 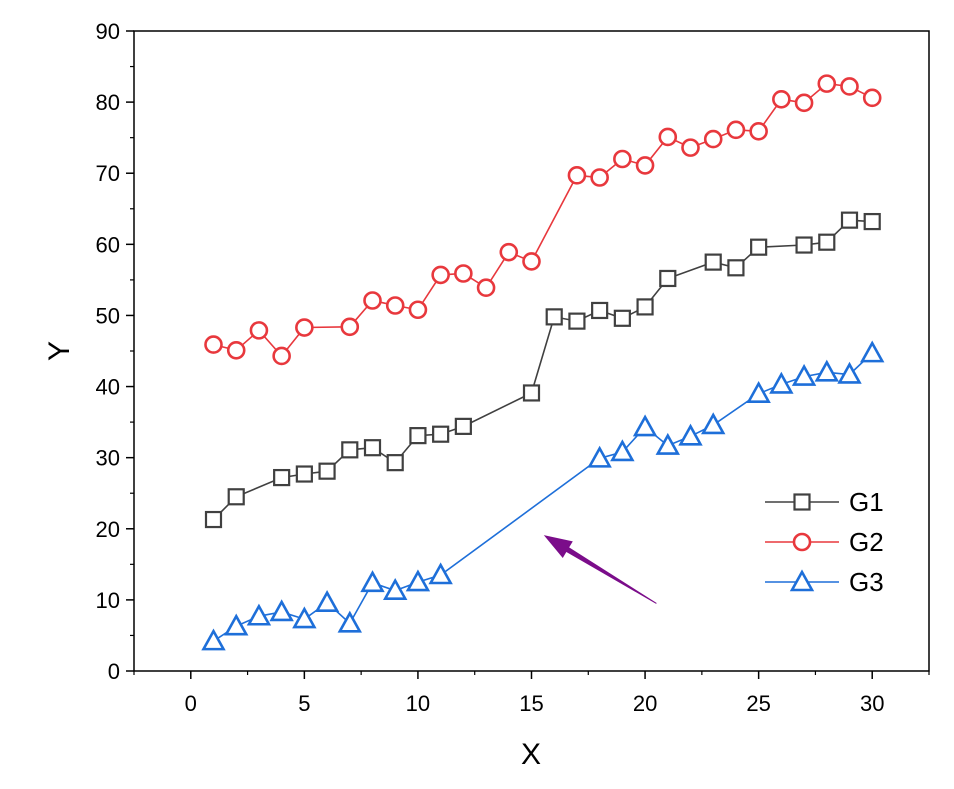 I want to click on y-tick-label: 80, so click(x=108, y=102).